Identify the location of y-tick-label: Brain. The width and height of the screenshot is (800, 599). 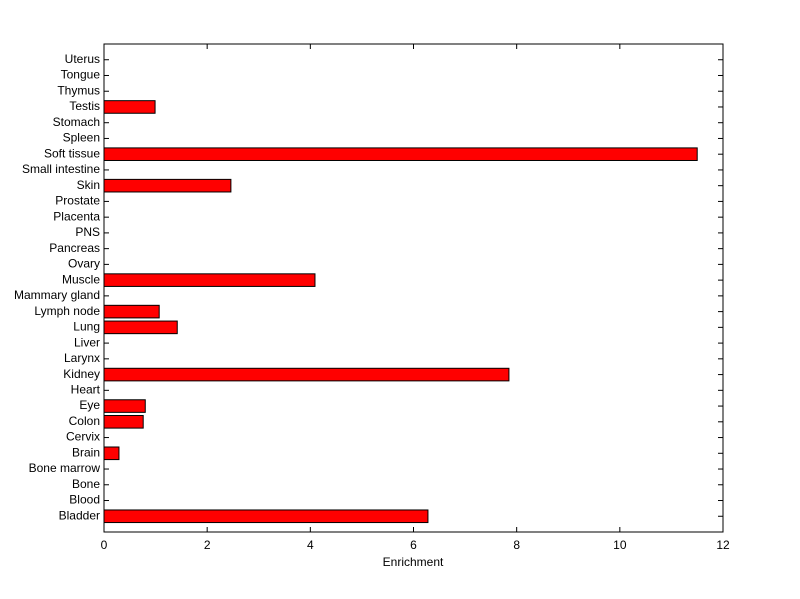
(86, 452).